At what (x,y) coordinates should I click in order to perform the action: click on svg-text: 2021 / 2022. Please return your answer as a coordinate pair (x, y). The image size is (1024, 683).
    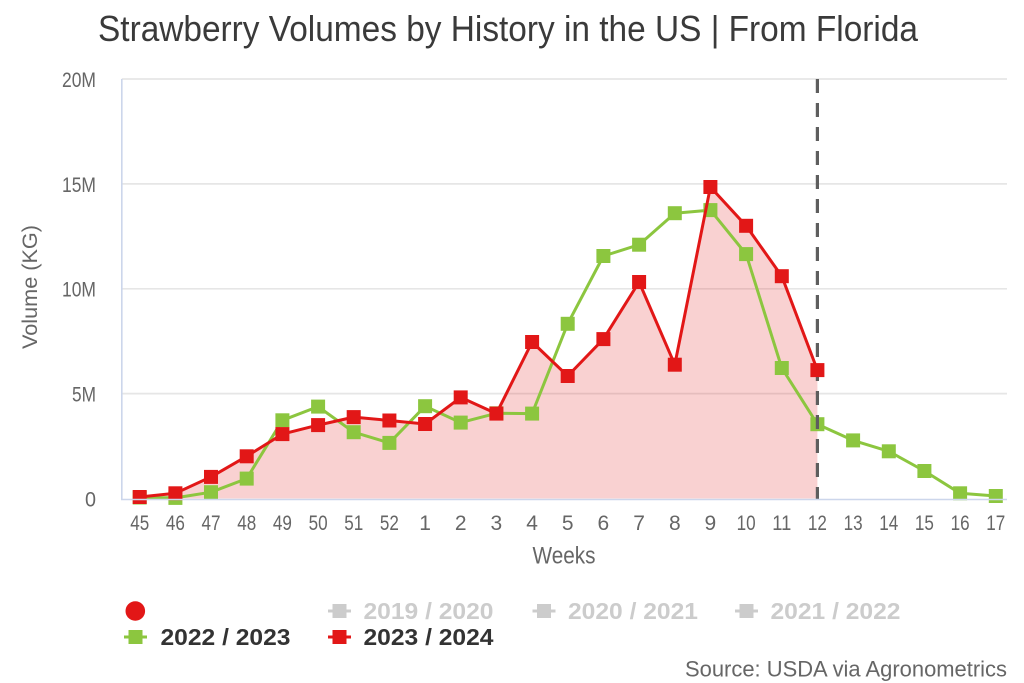
    Looking at the image, I should click on (836, 611).